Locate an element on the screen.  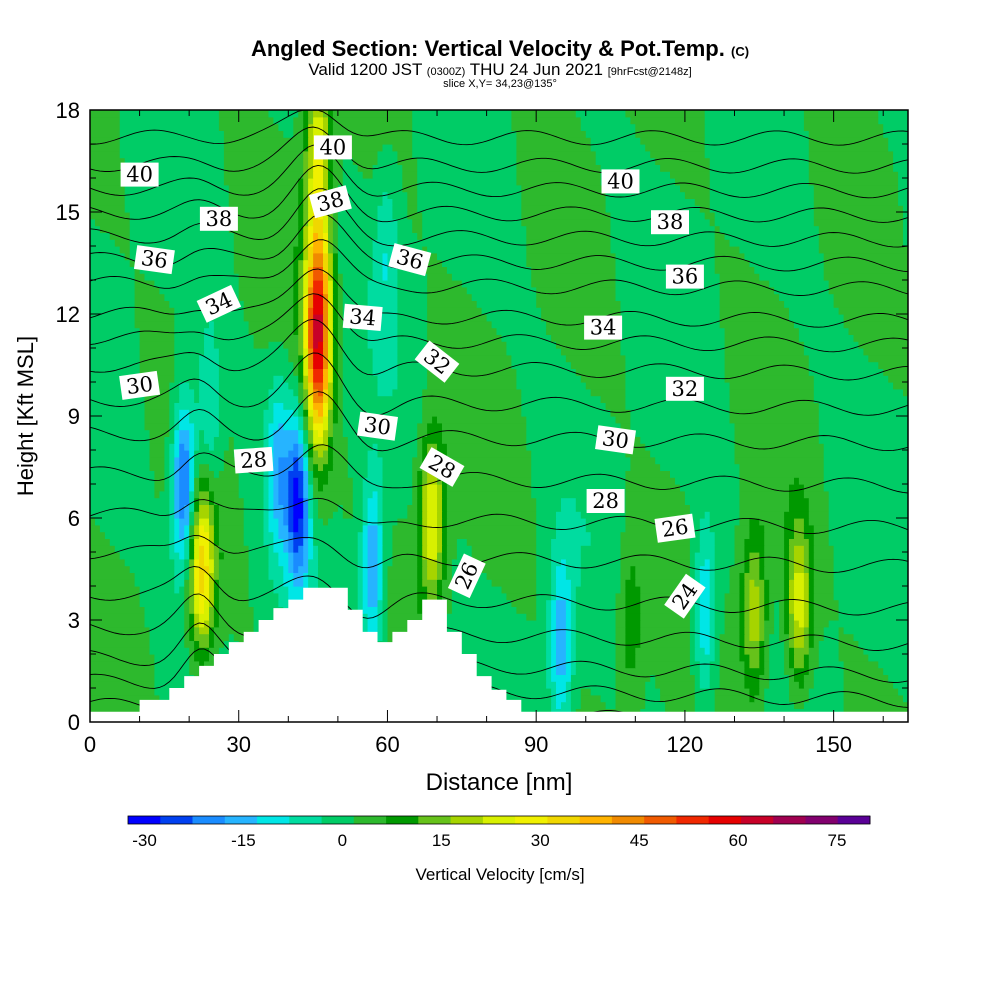
contour-label-bg is located at coordinates (219, 303).